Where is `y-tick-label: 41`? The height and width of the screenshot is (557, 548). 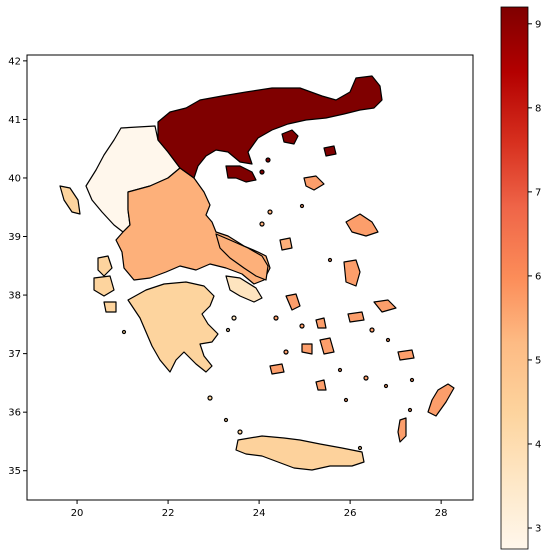
y-tick-label: 41 is located at coordinates (14, 120).